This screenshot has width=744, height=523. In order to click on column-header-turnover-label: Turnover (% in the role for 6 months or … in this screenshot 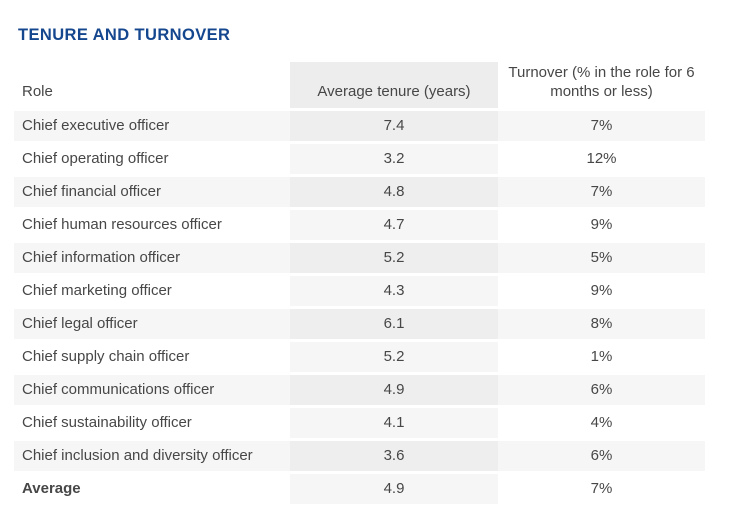, I will do `click(601, 82)`.